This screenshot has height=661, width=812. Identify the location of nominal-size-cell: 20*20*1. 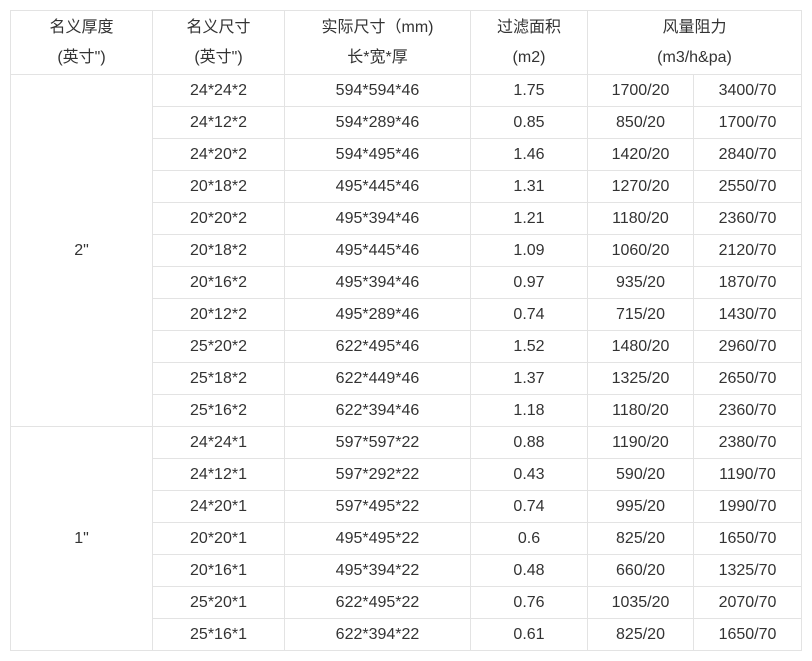
(218, 538).